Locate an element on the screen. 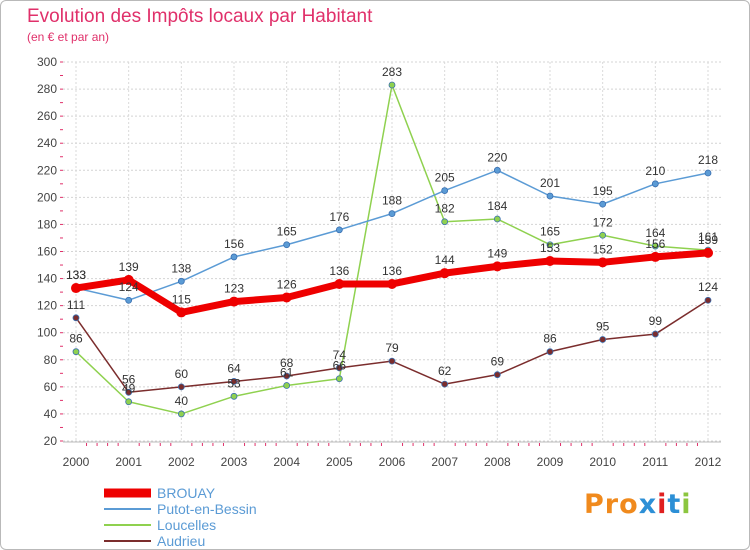  data-label: 218 is located at coordinates (708, 160).